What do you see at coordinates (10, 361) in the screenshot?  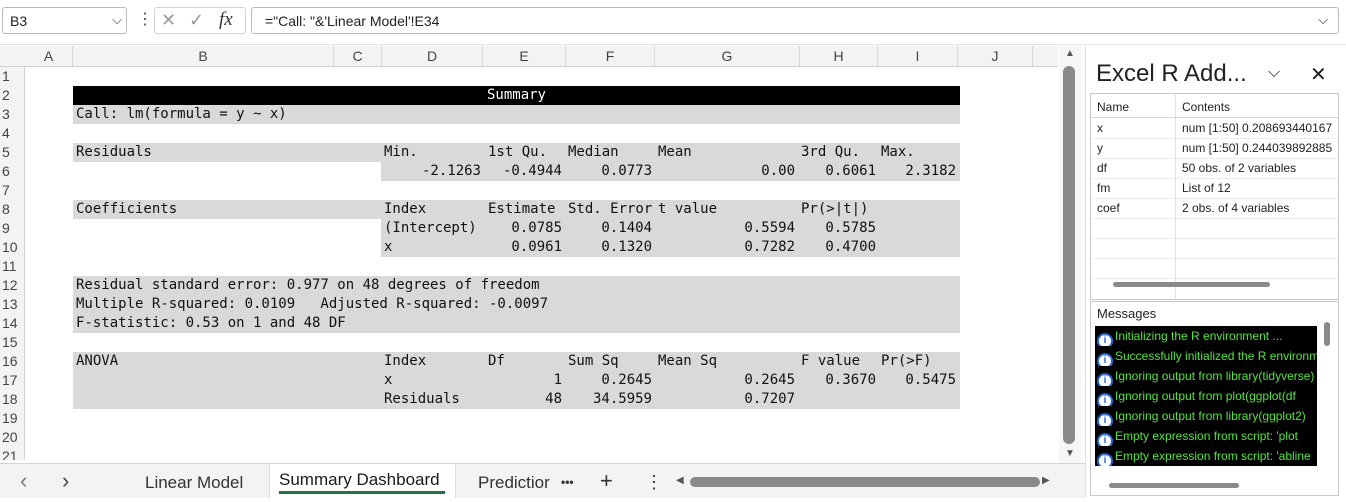 I see `row-header: 16` at bounding box center [10, 361].